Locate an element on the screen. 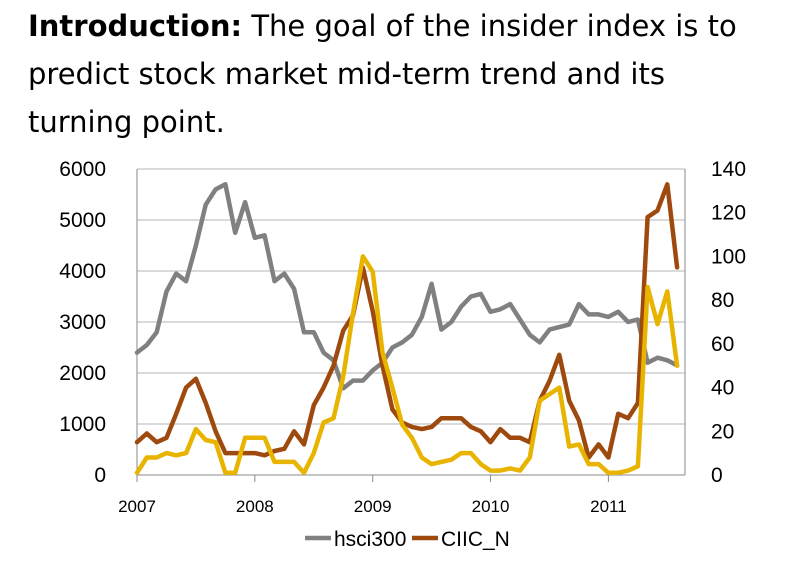 The width and height of the screenshot is (785, 579). y-right-tick-label: 120 is located at coordinates (728, 213).